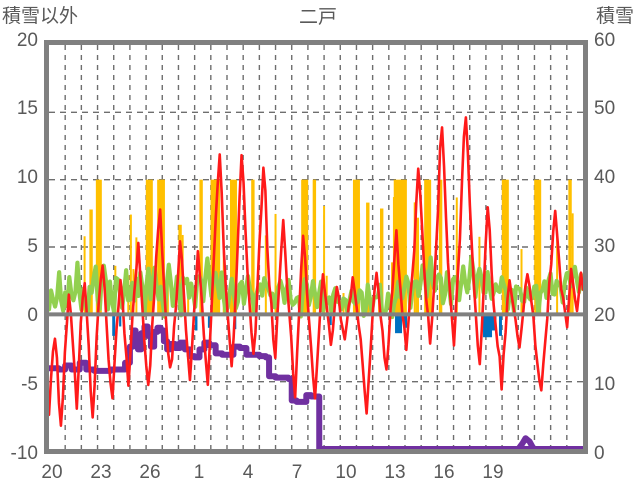 The height and width of the screenshot is (501, 636). Describe the element at coordinates (605, 177) in the screenshot. I see `y-tick-right-2: 40` at that location.